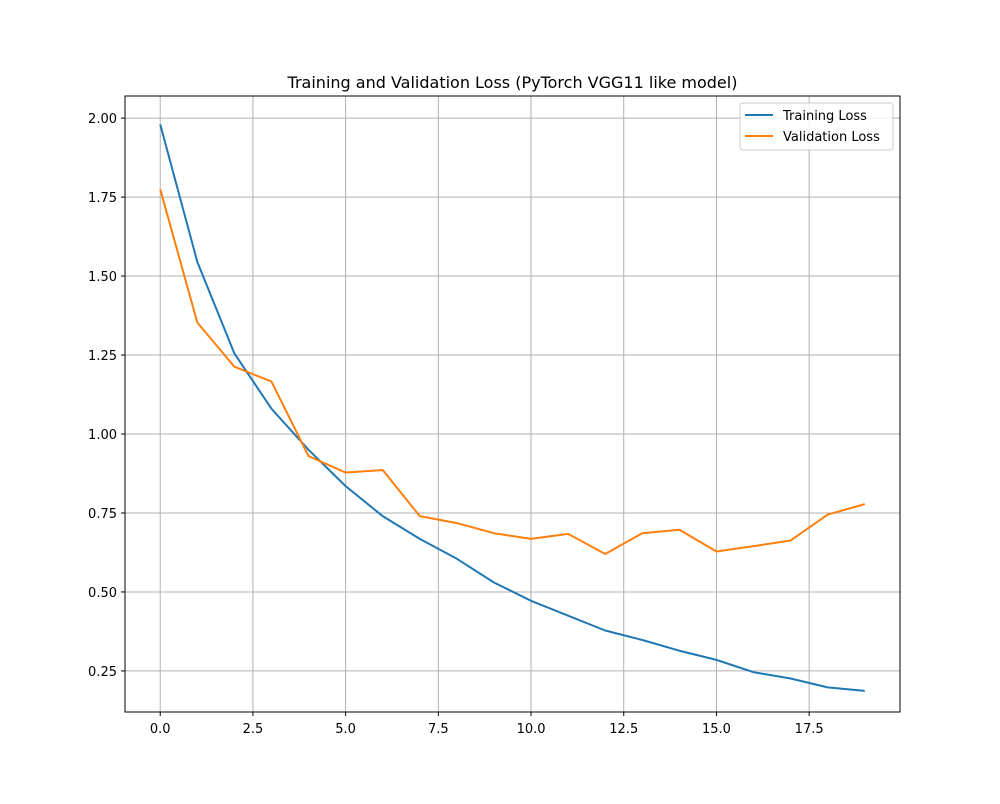  What do you see at coordinates (253, 729) in the screenshot?
I see `x-tick-label: 2.5` at bounding box center [253, 729].